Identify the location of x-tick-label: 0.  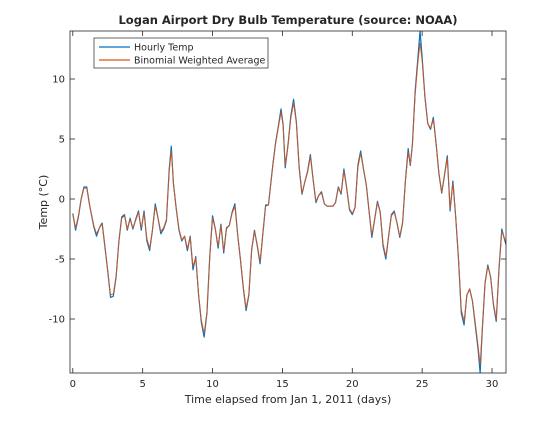
(73, 384).